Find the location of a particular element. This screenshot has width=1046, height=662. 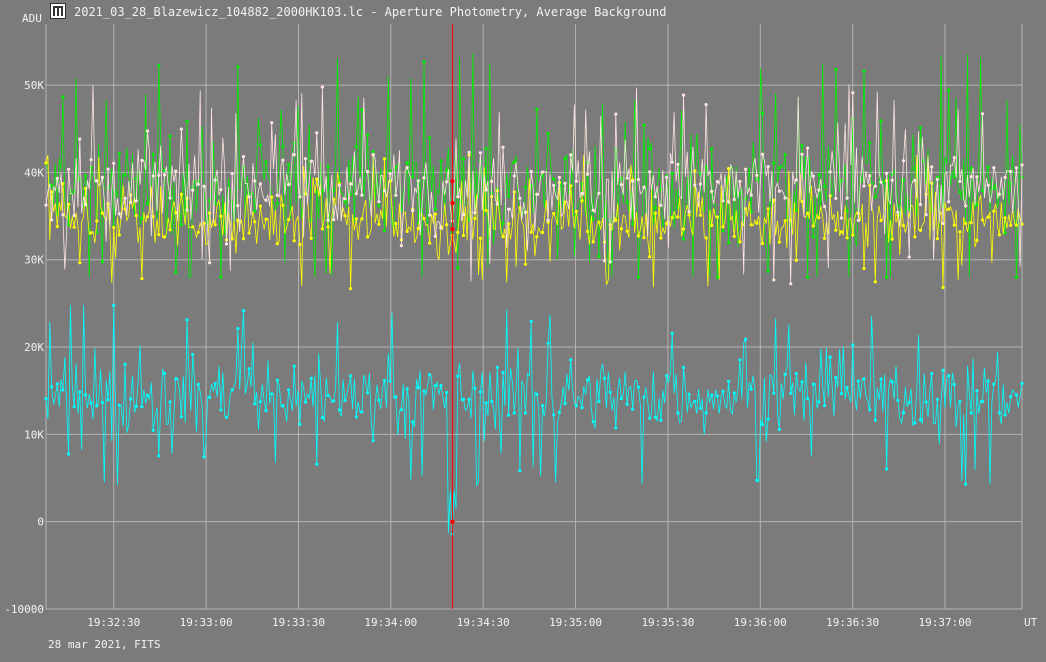

y-axis-unit-label: ADU is located at coordinates (32, 18).